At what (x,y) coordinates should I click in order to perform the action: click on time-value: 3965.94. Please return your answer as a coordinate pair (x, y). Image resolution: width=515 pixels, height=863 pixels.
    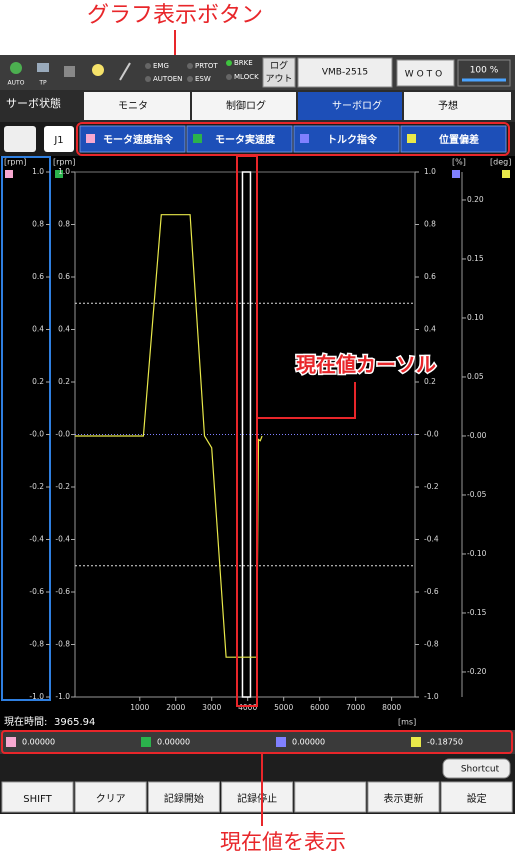
    Looking at the image, I should click on (74, 722).